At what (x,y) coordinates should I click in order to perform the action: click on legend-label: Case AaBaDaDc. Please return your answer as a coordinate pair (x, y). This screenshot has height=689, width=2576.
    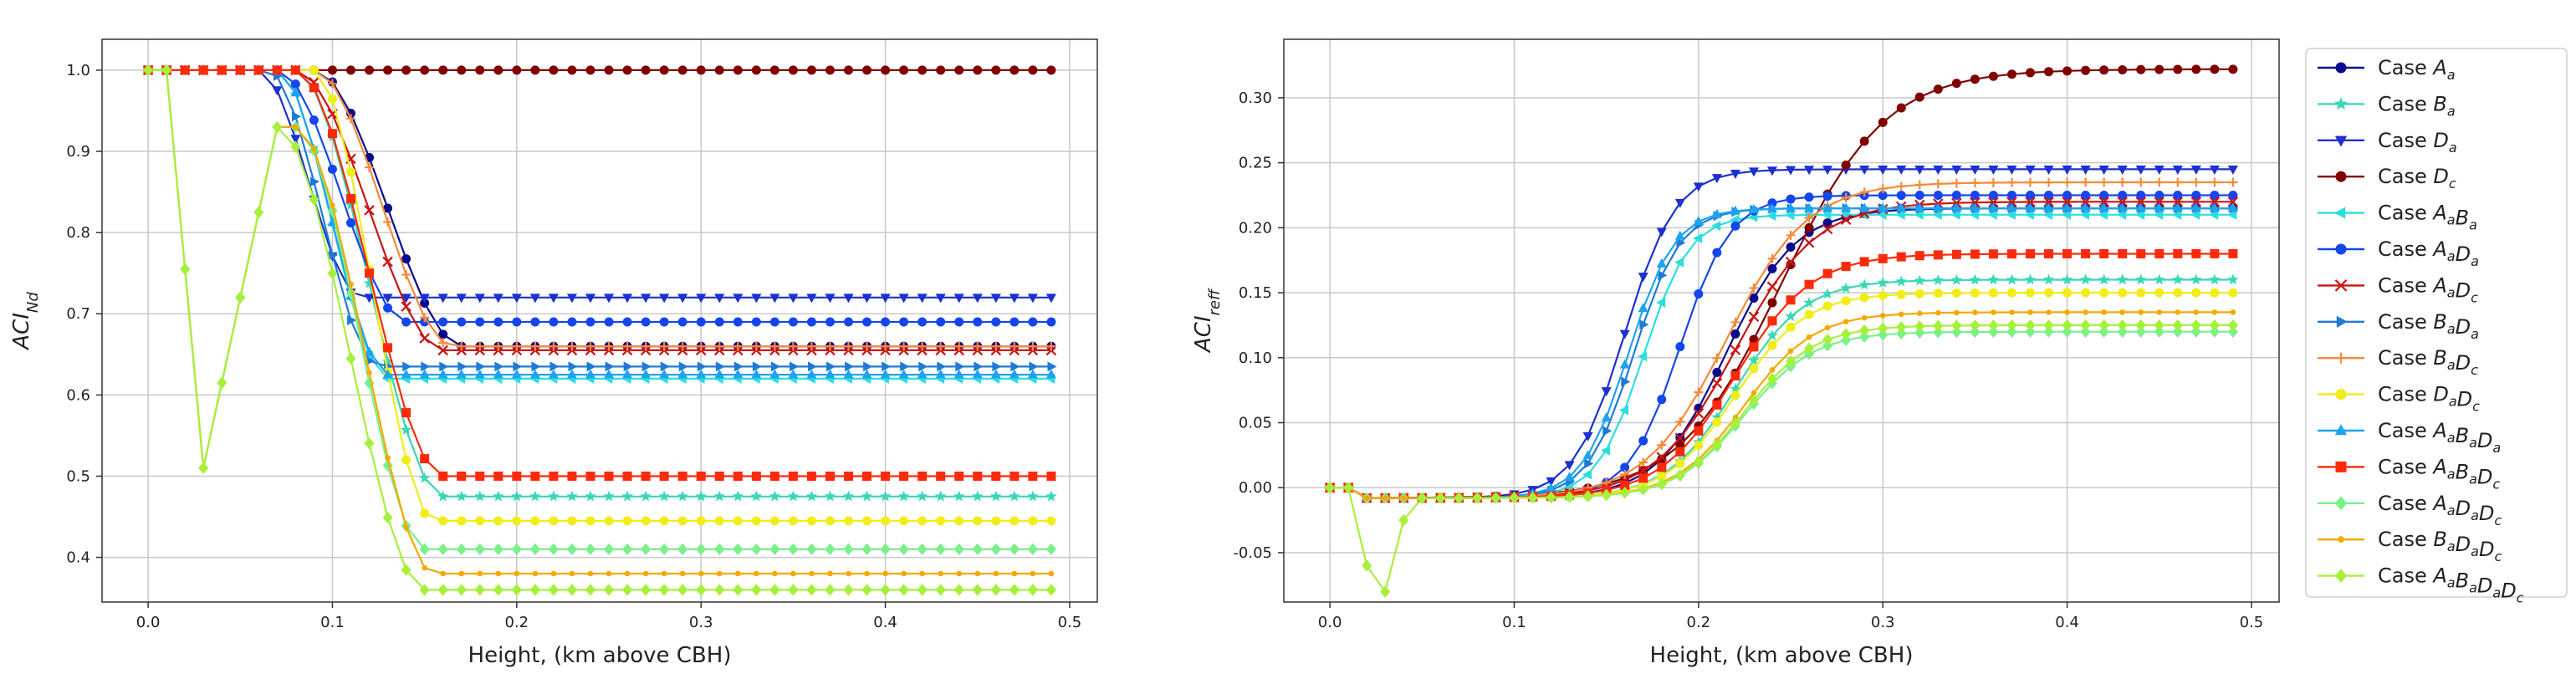
    Looking at the image, I should click on (2451, 585).